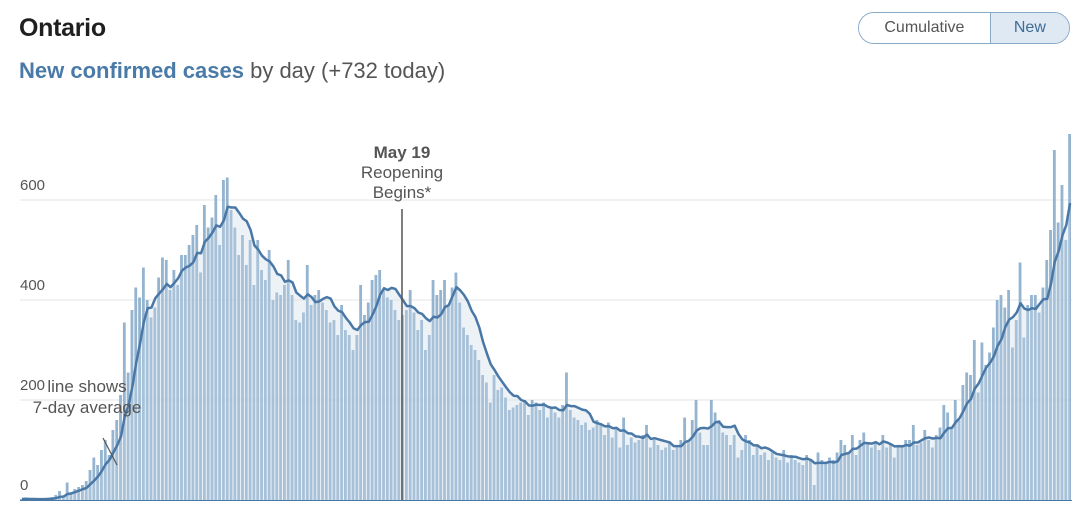 The width and height of the screenshot is (1080, 507). I want to click on subtitle-rest: by day (+732 today), so click(344, 70).